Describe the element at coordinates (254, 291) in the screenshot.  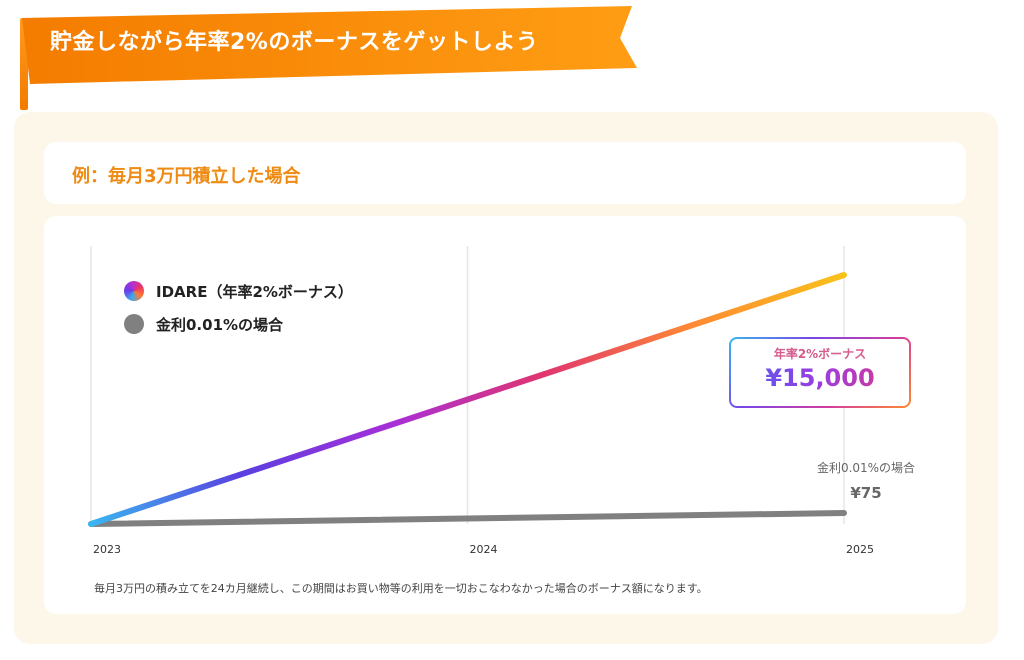
I see `legend-label-idare: IDARE（年率2%ボーナス）` at that location.